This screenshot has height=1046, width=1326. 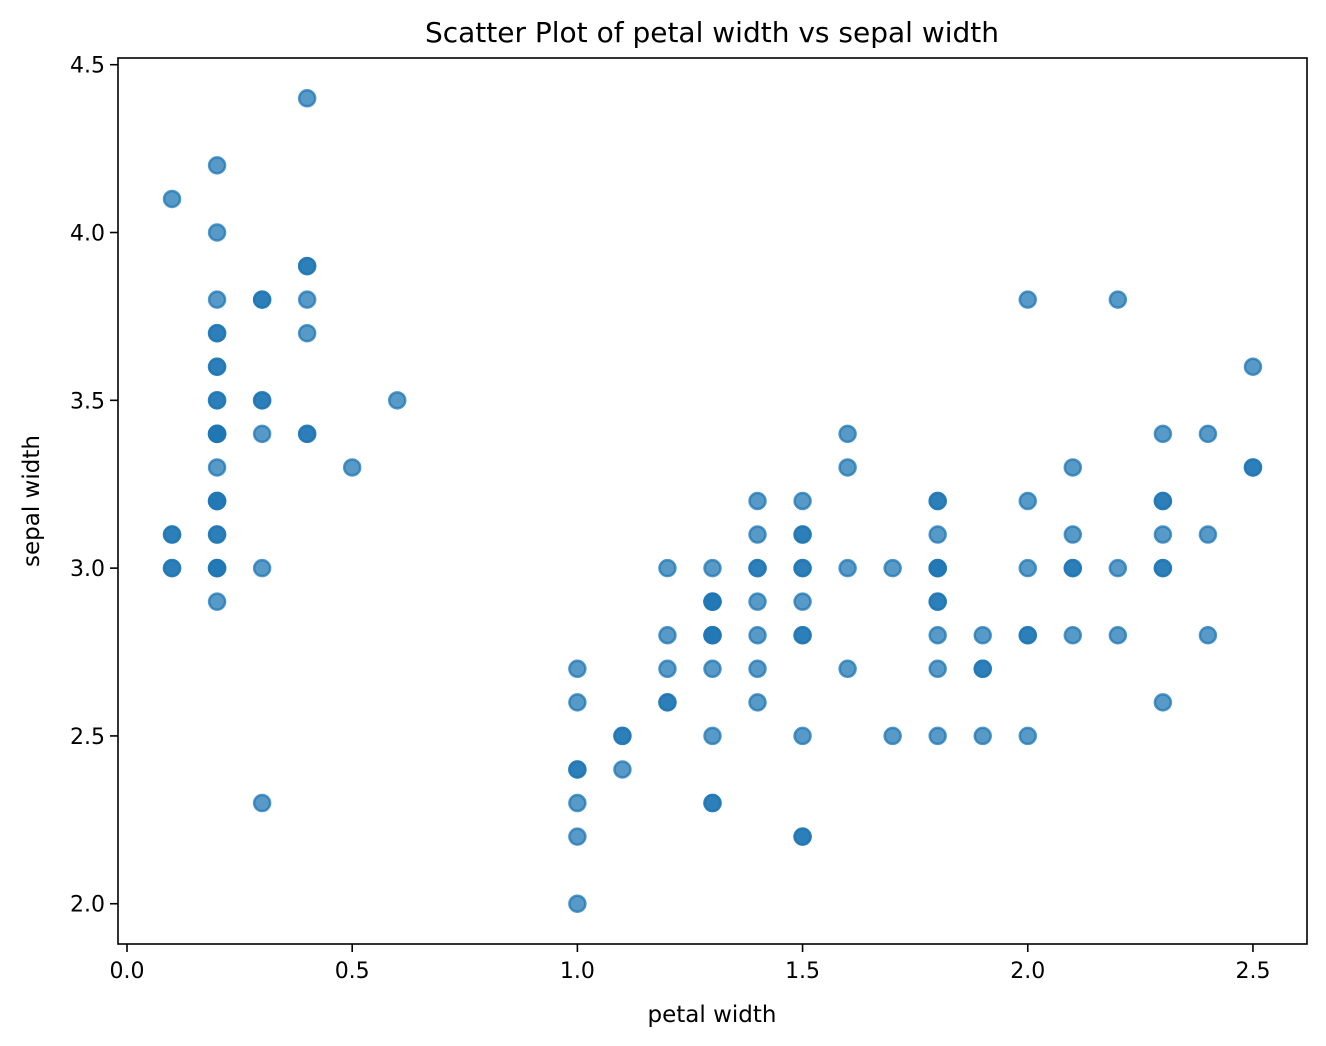 I want to click on y-axis-label: sepal width, so click(x=32, y=501).